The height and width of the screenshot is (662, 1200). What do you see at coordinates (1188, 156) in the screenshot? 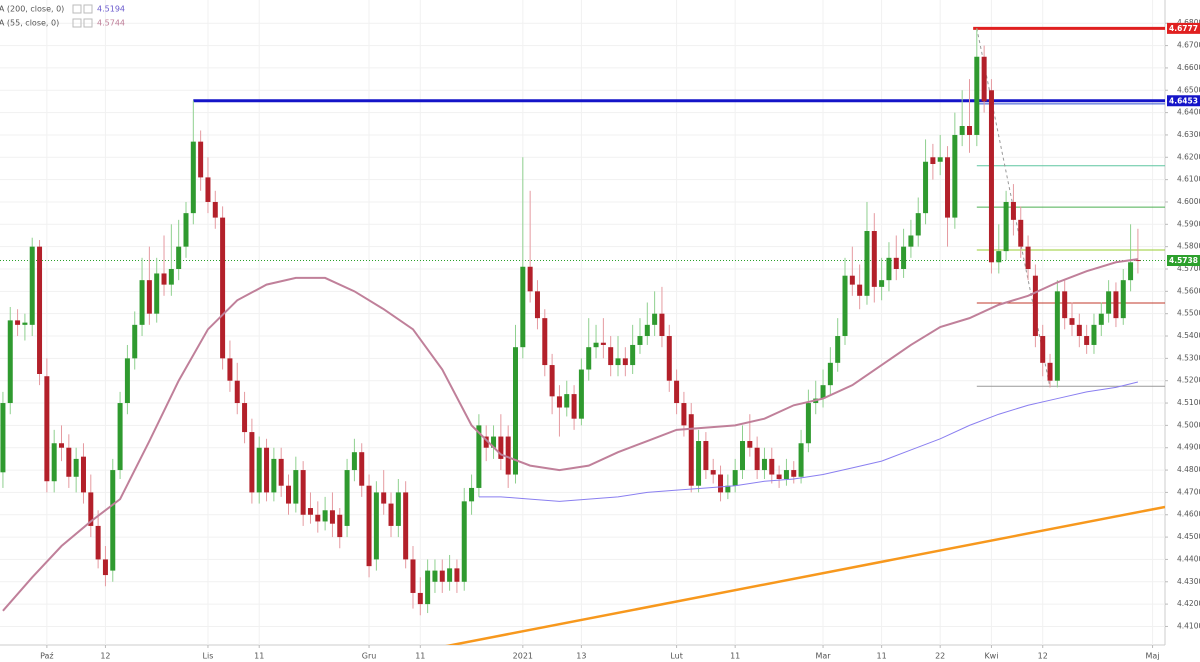
I see `y-tick-label: 4.6200` at bounding box center [1188, 156].